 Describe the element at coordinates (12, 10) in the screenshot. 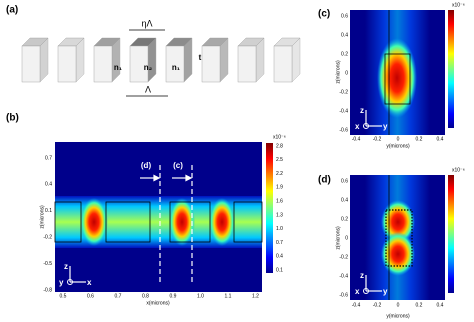

I see `panel-label: (a)` at that location.